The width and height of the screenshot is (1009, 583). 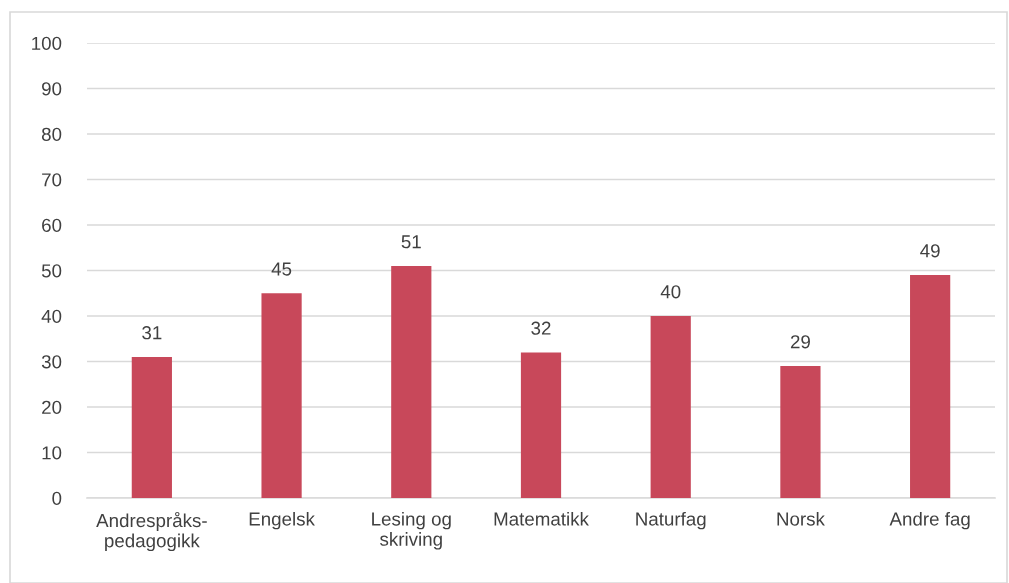 What do you see at coordinates (929, 520) in the screenshot?
I see `x-tick-label: Andre fag` at bounding box center [929, 520].